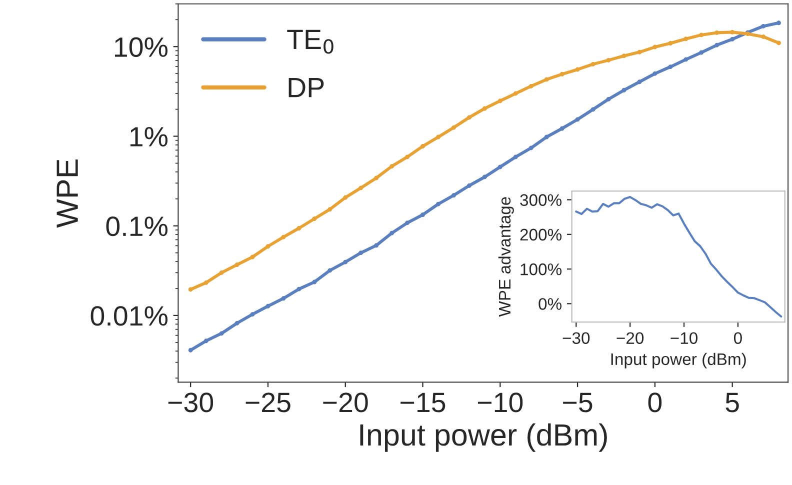 The image size is (792, 485). What do you see at coordinates (268, 402) in the screenshot?
I see `x-tick-label: −25` at bounding box center [268, 402].